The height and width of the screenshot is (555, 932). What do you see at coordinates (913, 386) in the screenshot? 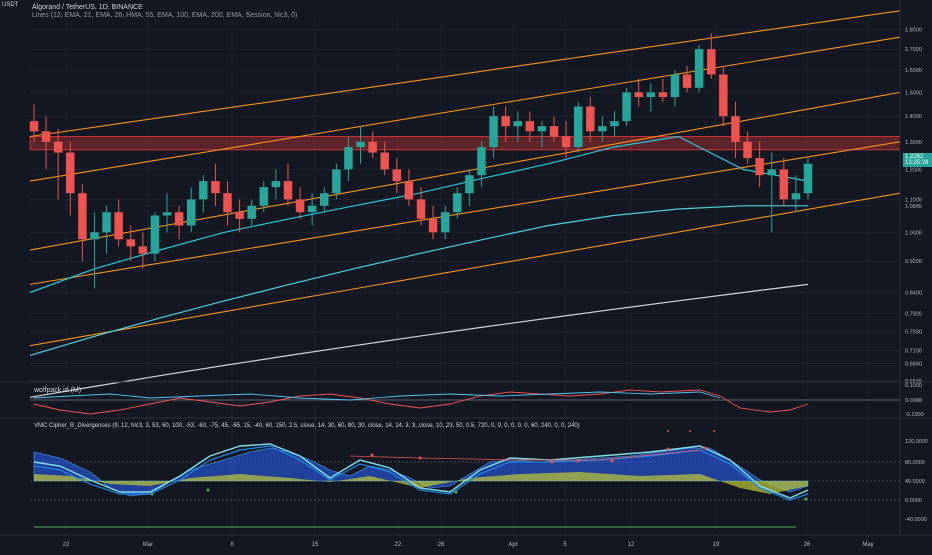
I see `wolfpack-tick-label: 0.1000` at bounding box center [913, 386].